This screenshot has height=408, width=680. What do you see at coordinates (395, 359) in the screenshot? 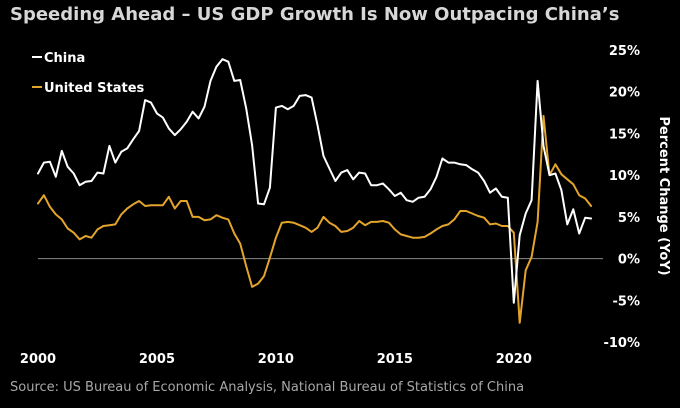
I see `x-tick-label: 2015` at bounding box center [395, 359].